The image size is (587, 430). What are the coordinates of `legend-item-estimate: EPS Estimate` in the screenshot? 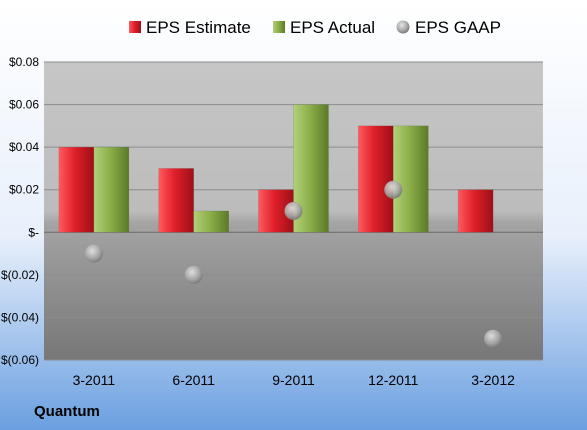 It's located at (190, 27).